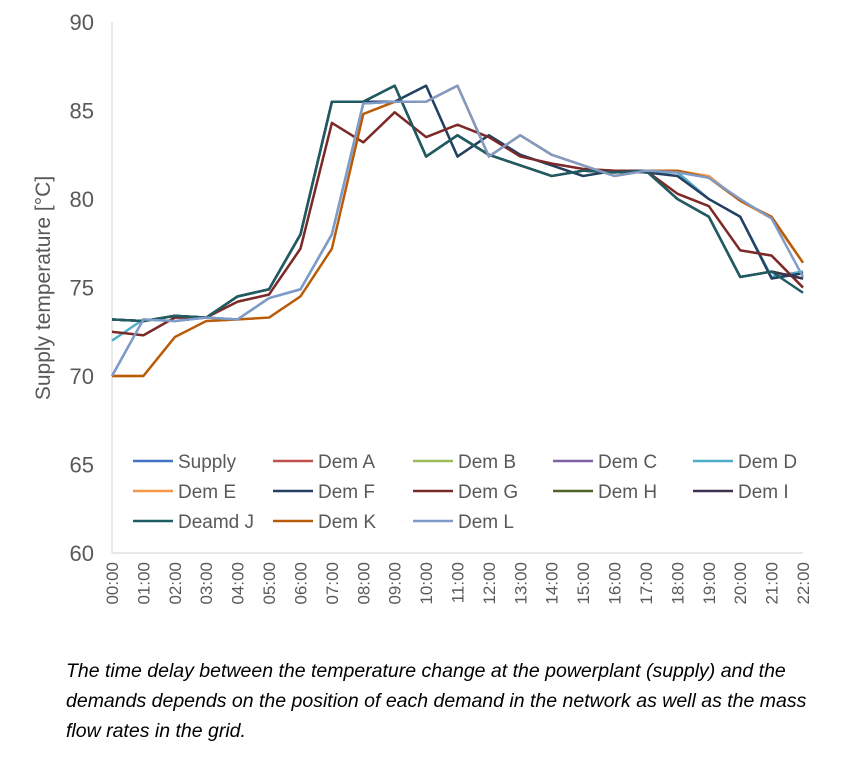  What do you see at coordinates (82, 465) in the screenshot?
I see `y-tick-label: 65` at bounding box center [82, 465].